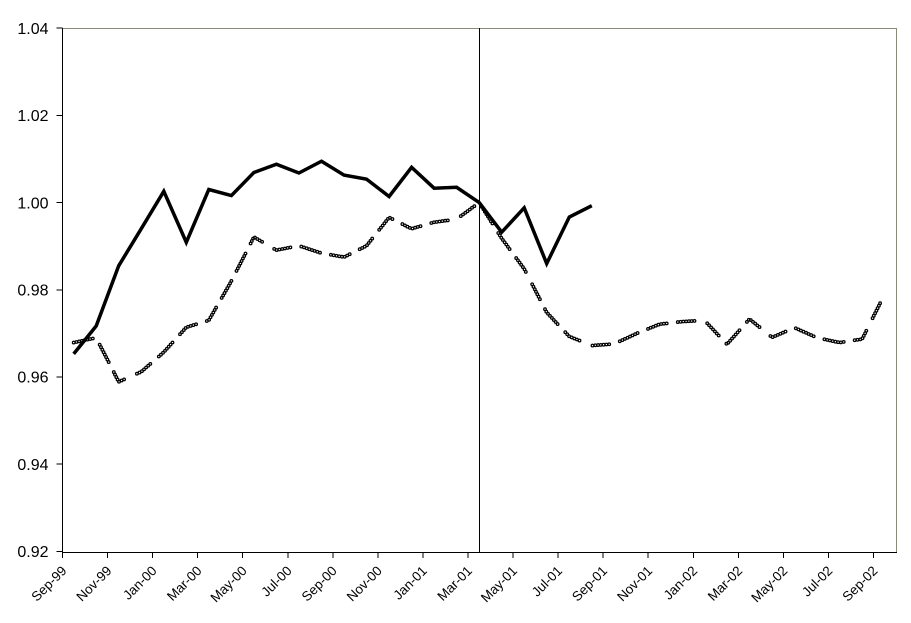 This screenshot has height=623, width=911. I want to click on svg-text: 0.98, so click(32, 291).